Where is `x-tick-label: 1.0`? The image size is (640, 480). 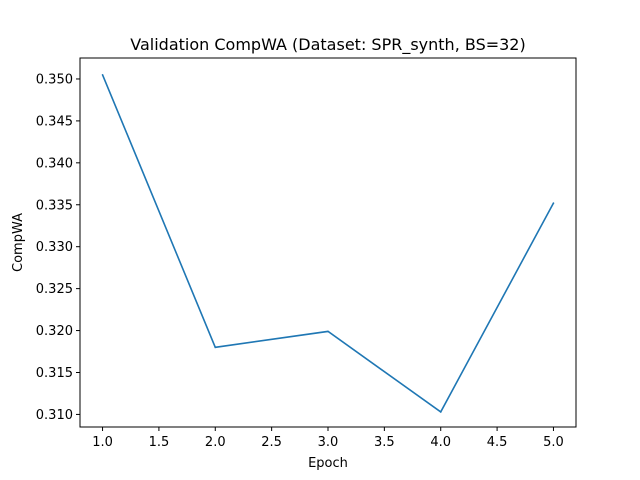
x-tick-label: 1.0 is located at coordinates (102, 442).